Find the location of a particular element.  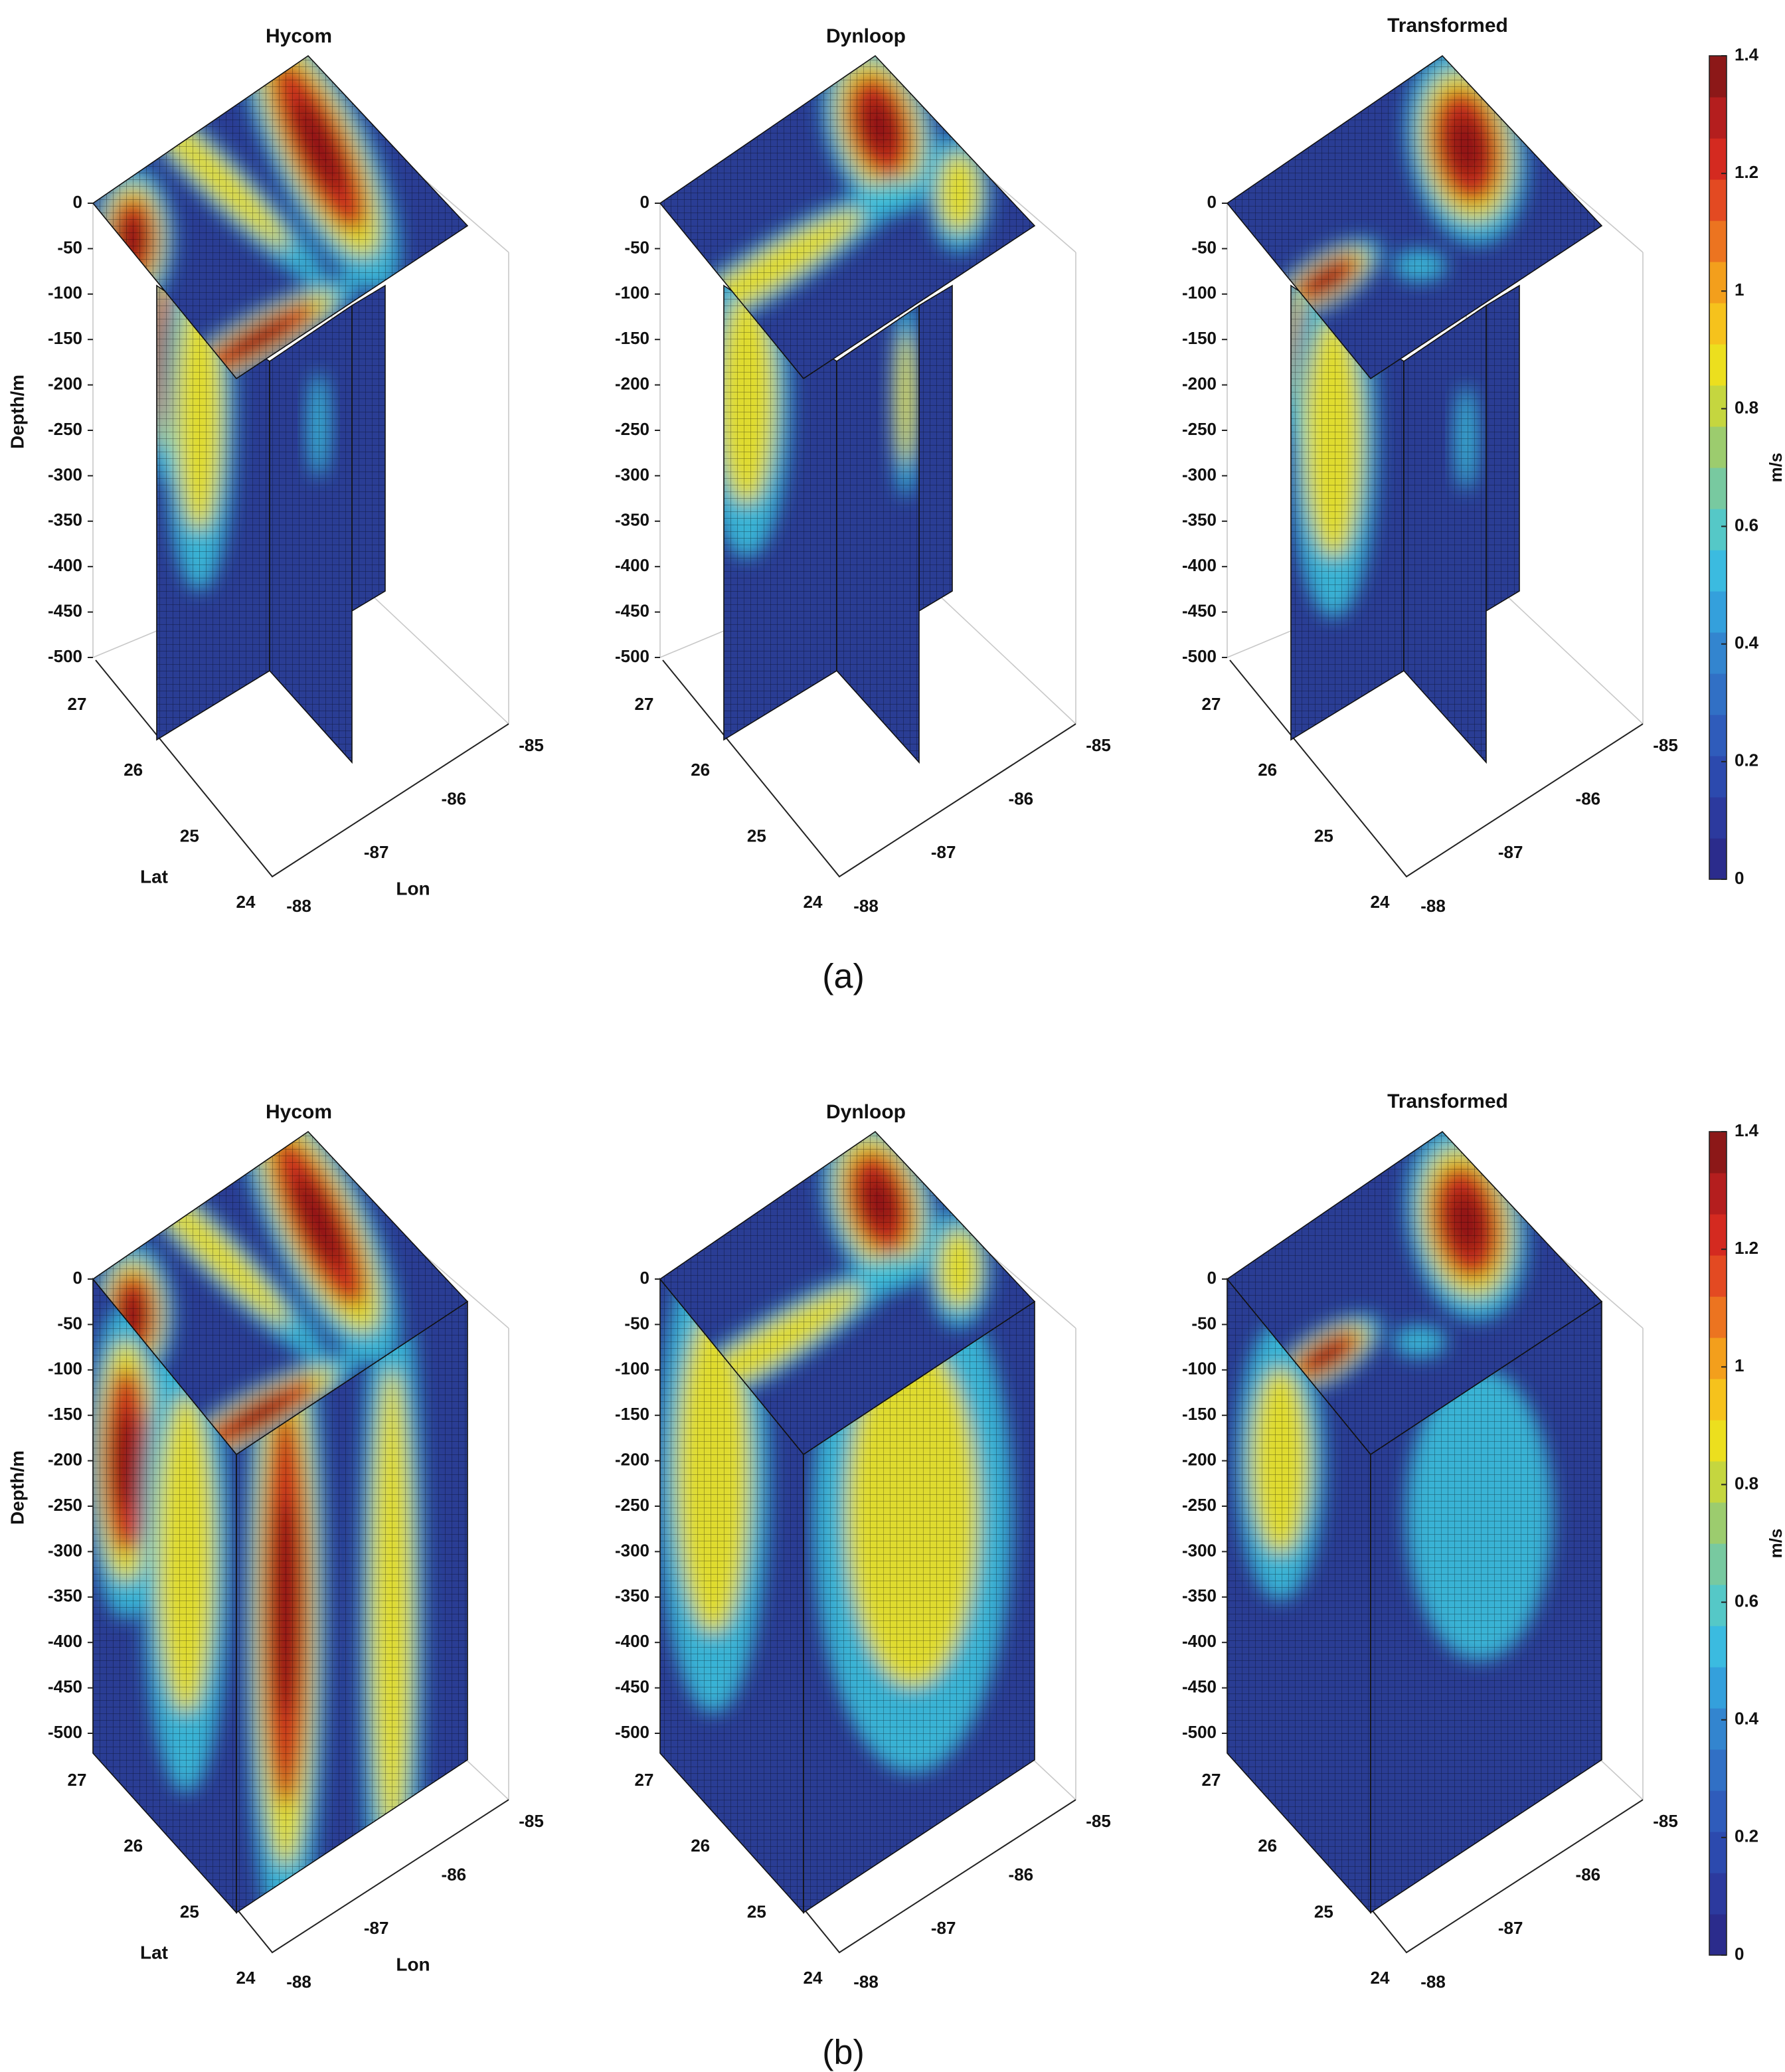

plot-title: Dynloop is located at coordinates (866, 1112).